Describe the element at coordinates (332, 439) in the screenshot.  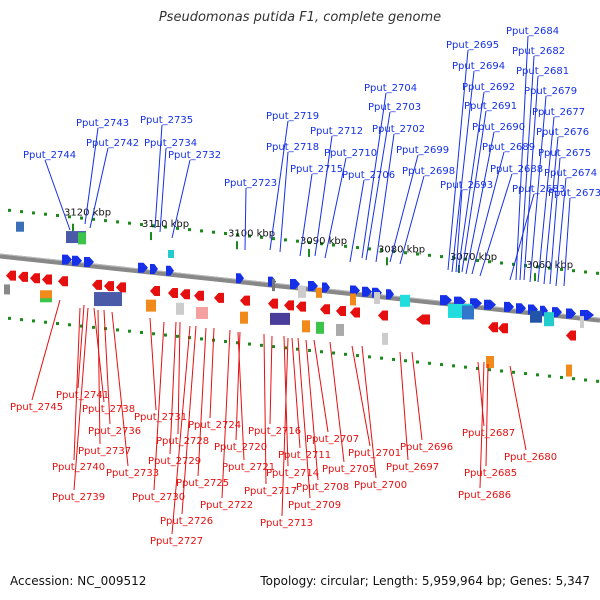
I see `reverse-gene-label: Pput_2707` at that location.